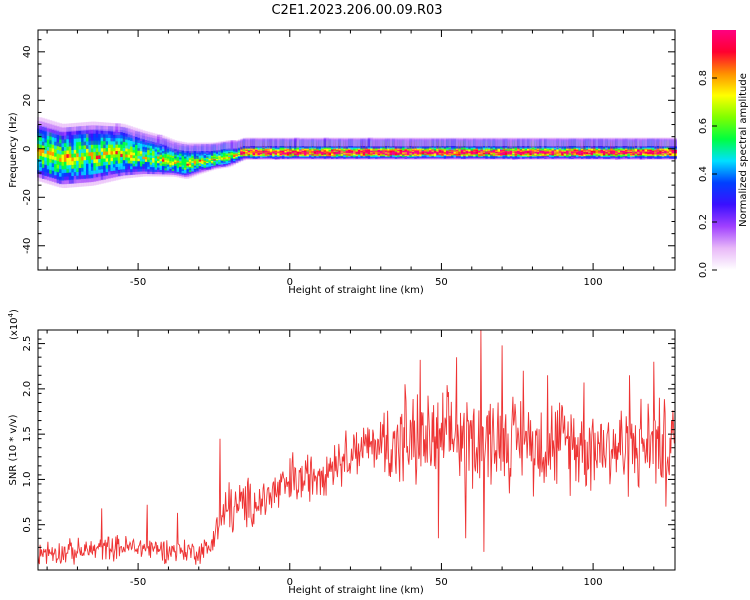 The image size is (750, 600). I want to click on y-tick-label: 1.0, so click(27, 479).